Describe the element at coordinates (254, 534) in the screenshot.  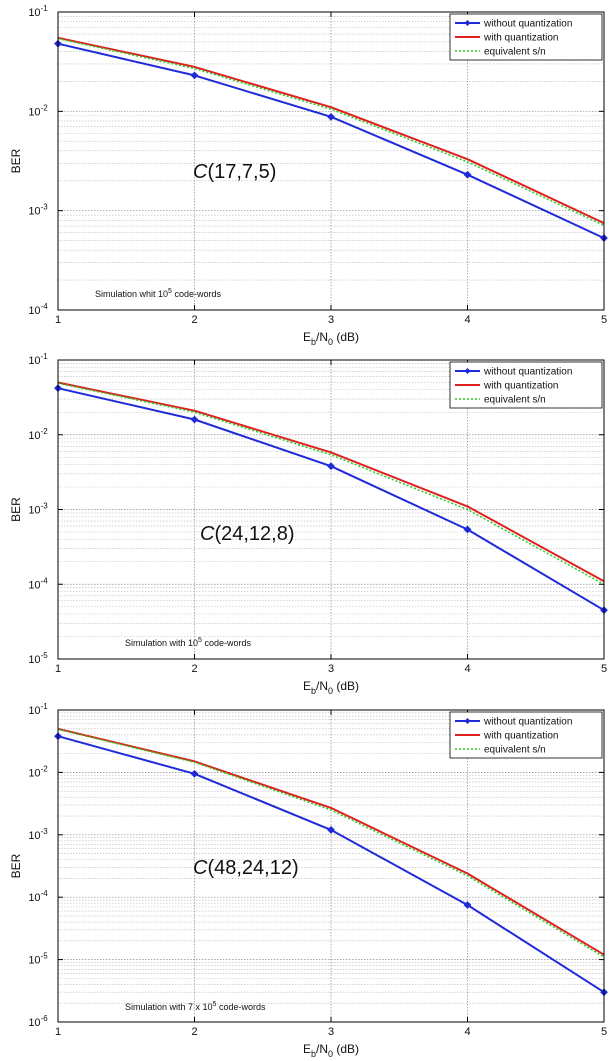
I see `code-label-params: (24,12,8)` at that location.